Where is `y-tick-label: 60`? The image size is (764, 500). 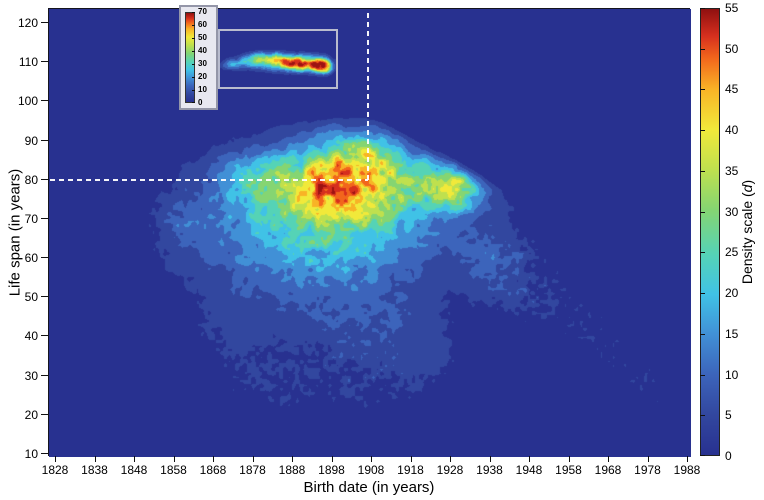 y-tick-label: 60 is located at coordinates (31, 258).